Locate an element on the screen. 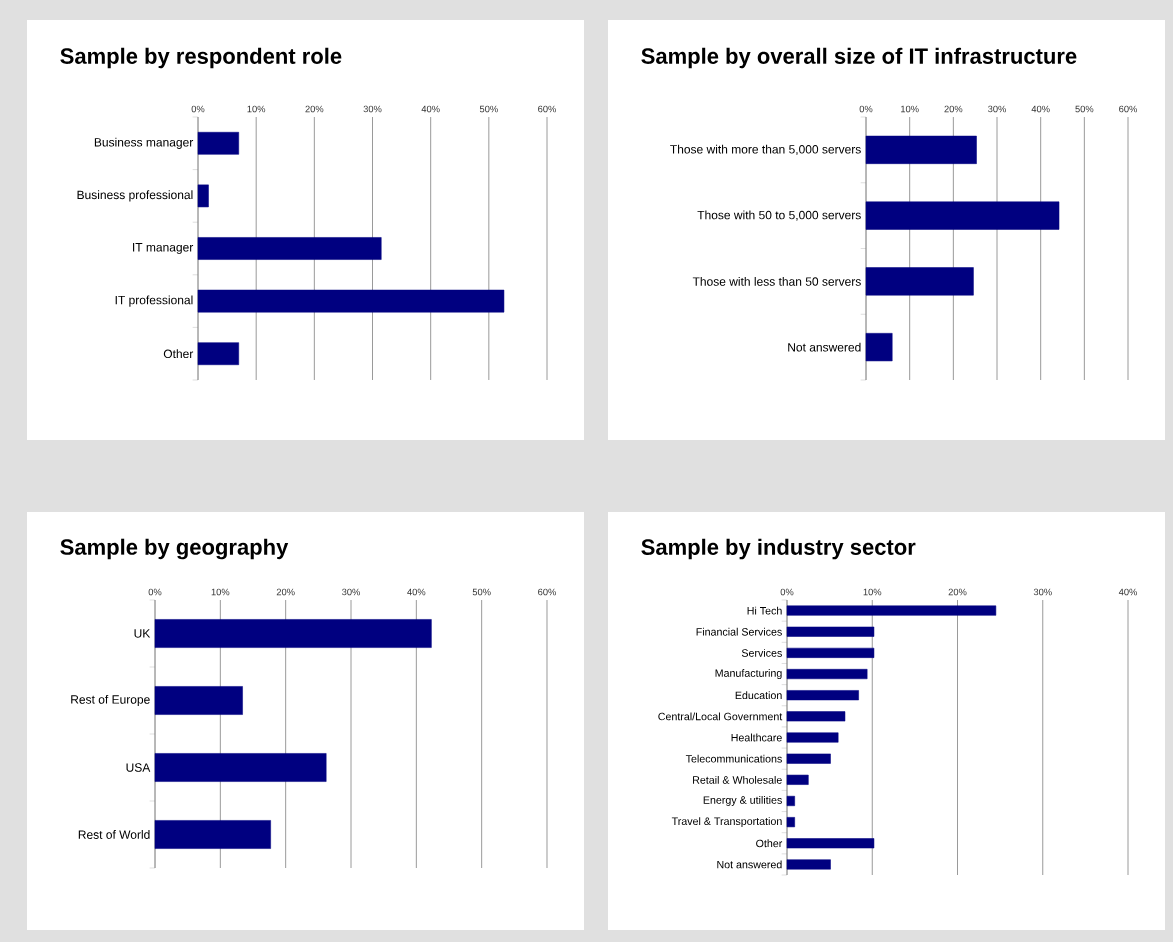 The image size is (1173, 942). y-tick-label: IT manager is located at coordinates (163, 248).